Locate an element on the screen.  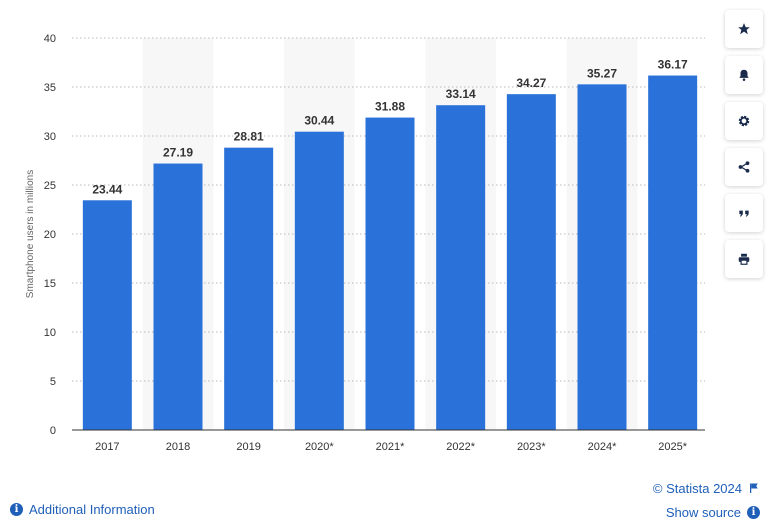
data-label: 28.81 is located at coordinates (249, 137).